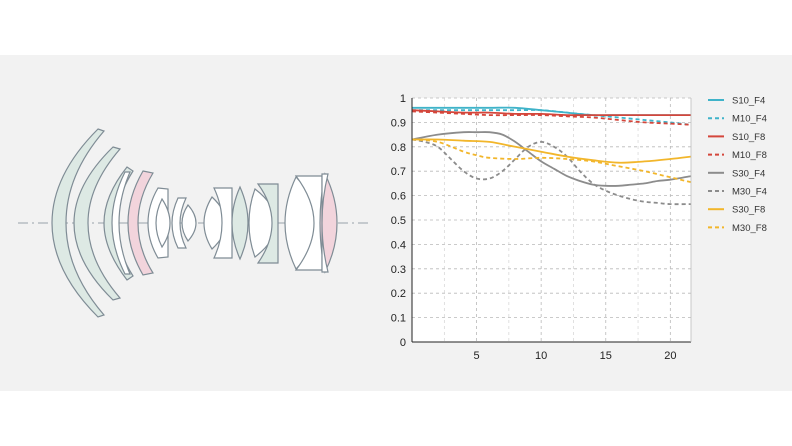  I want to click on y-tick-label: 0.8, so click(398, 148).